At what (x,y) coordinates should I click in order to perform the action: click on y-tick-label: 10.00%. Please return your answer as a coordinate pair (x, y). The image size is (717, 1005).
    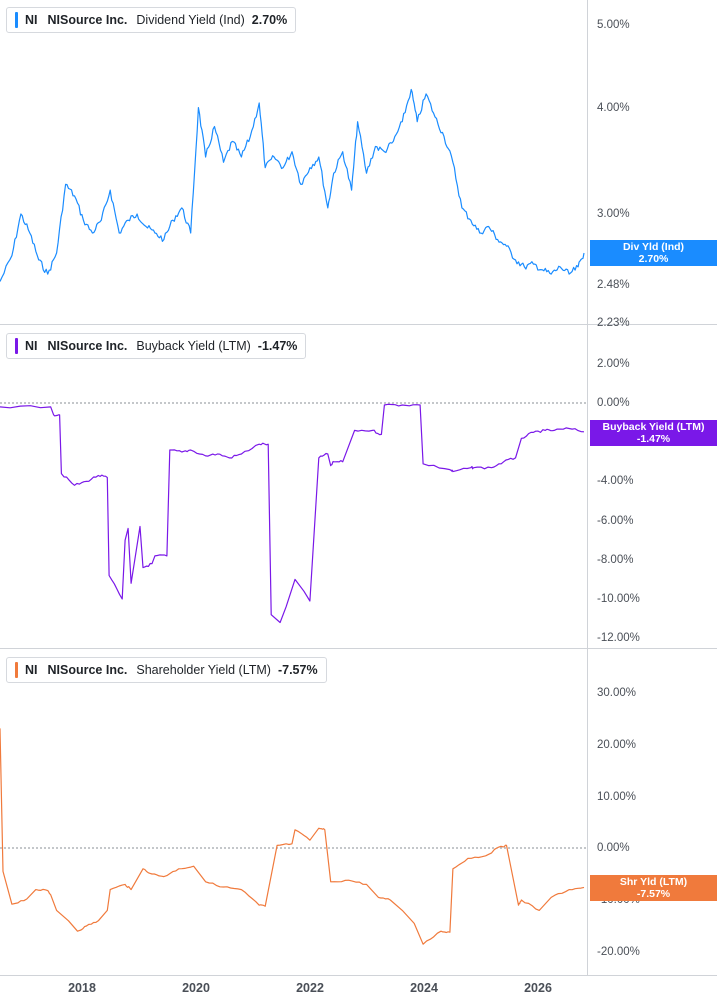
    Looking at the image, I should click on (617, 797).